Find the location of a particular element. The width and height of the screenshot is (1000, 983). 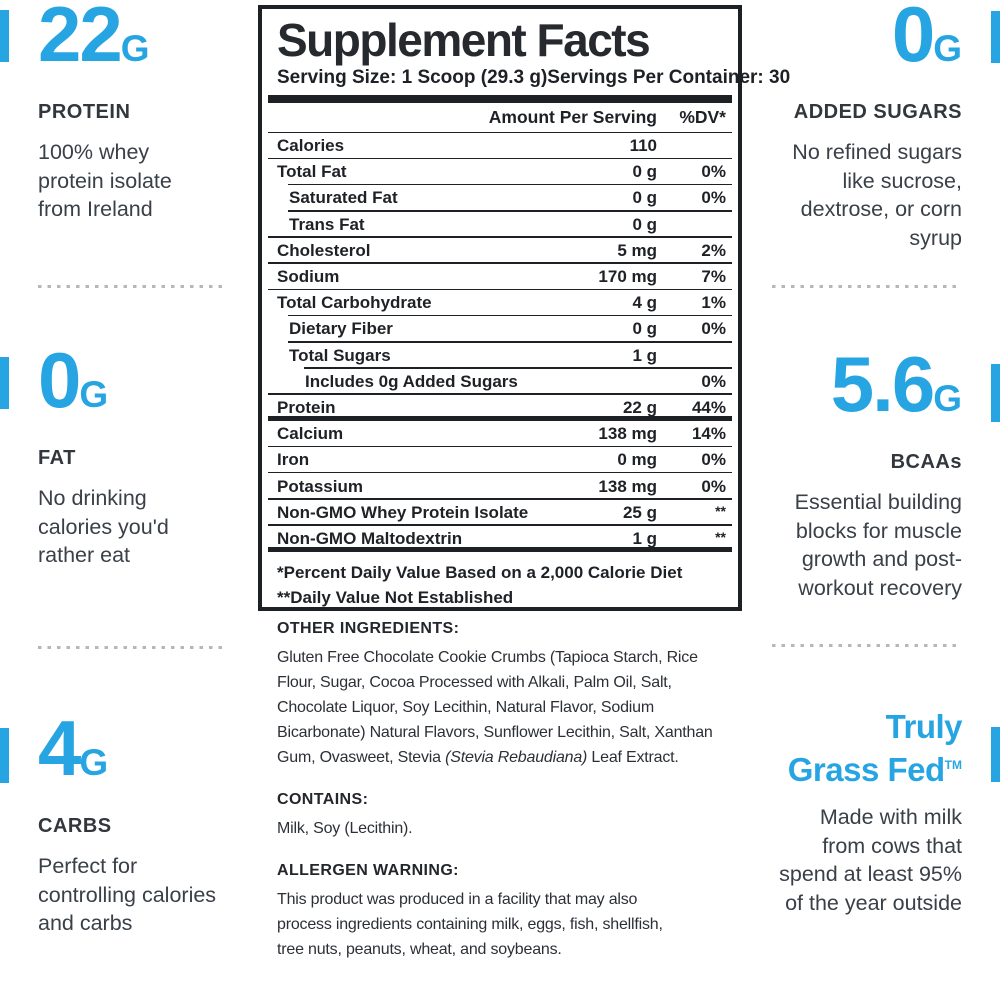

nutrient-label: Sodium is located at coordinates (308, 277).